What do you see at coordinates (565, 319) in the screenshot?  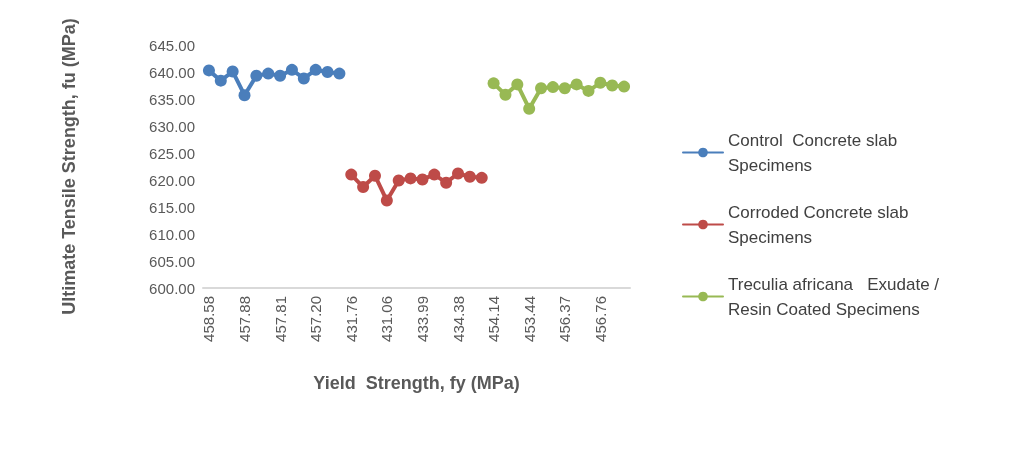 I see `x-tick-label: 456.37` at bounding box center [565, 319].